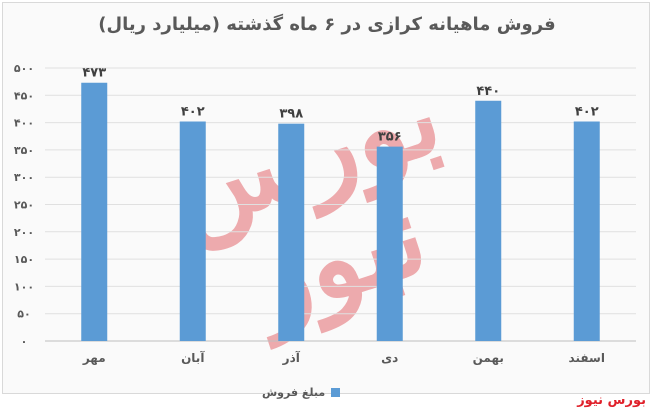 This screenshot has height=413, width=654. What do you see at coordinates (389, 358) in the screenshot?
I see `x-category-label: دی` at bounding box center [389, 358].